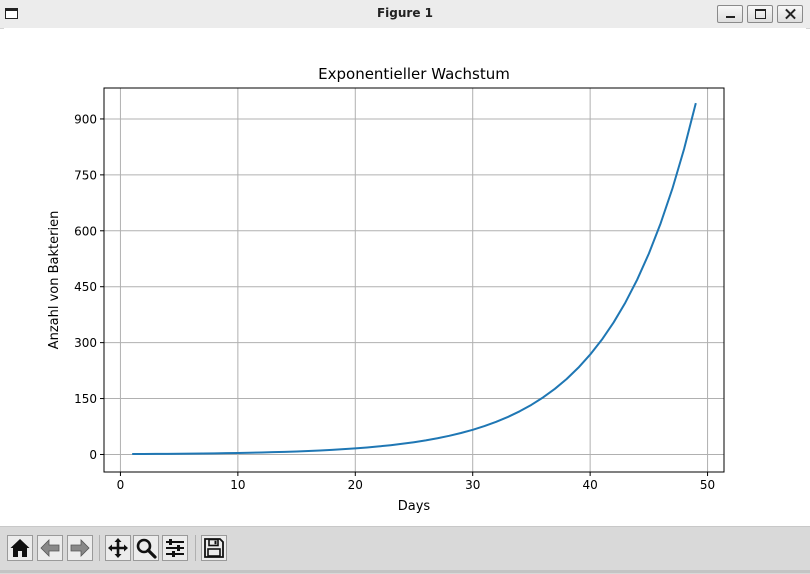  What do you see at coordinates (237, 485) in the screenshot?
I see `x-tick-label: 10` at bounding box center [237, 485].